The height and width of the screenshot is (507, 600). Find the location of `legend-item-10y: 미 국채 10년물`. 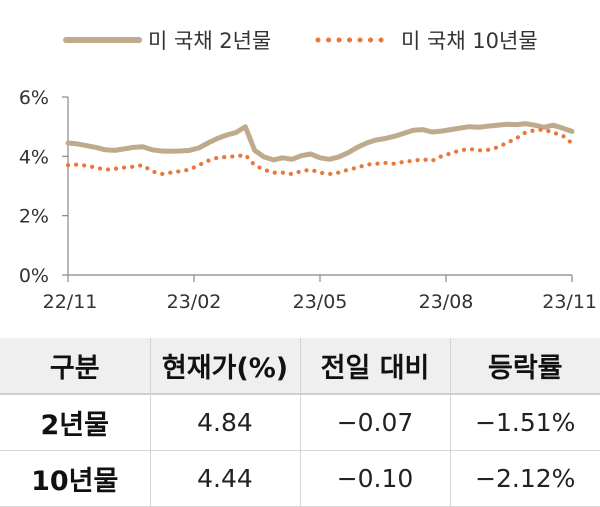

legend-item-10y: 미 국채 10년물 is located at coordinates (426, 41).